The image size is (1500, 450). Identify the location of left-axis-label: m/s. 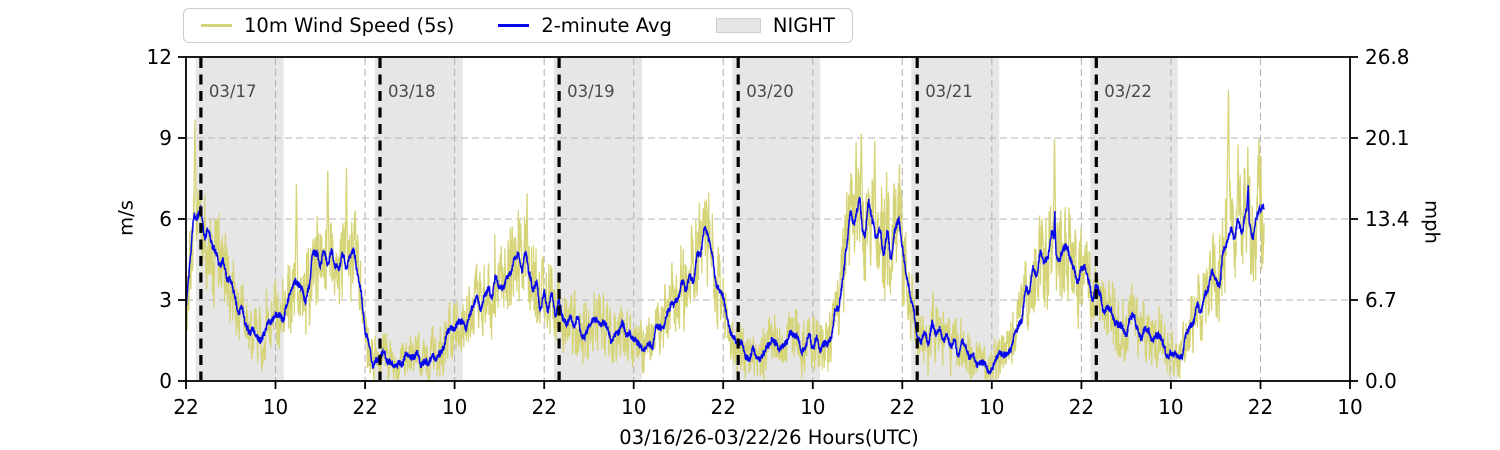
(126, 218).